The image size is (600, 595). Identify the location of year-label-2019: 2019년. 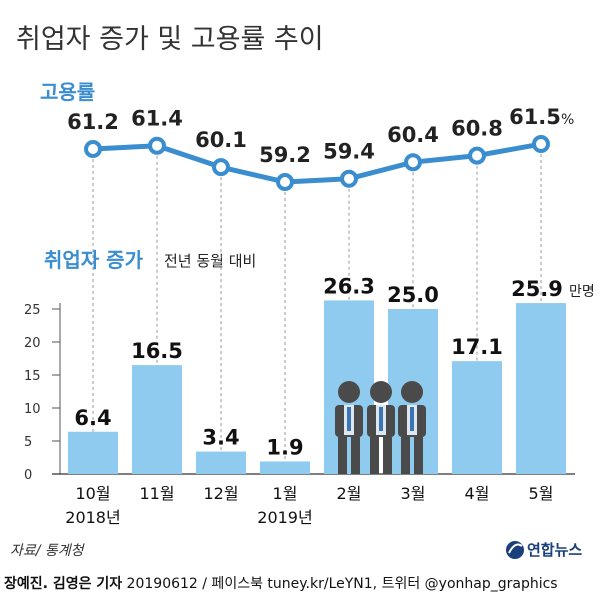
(284, 517).